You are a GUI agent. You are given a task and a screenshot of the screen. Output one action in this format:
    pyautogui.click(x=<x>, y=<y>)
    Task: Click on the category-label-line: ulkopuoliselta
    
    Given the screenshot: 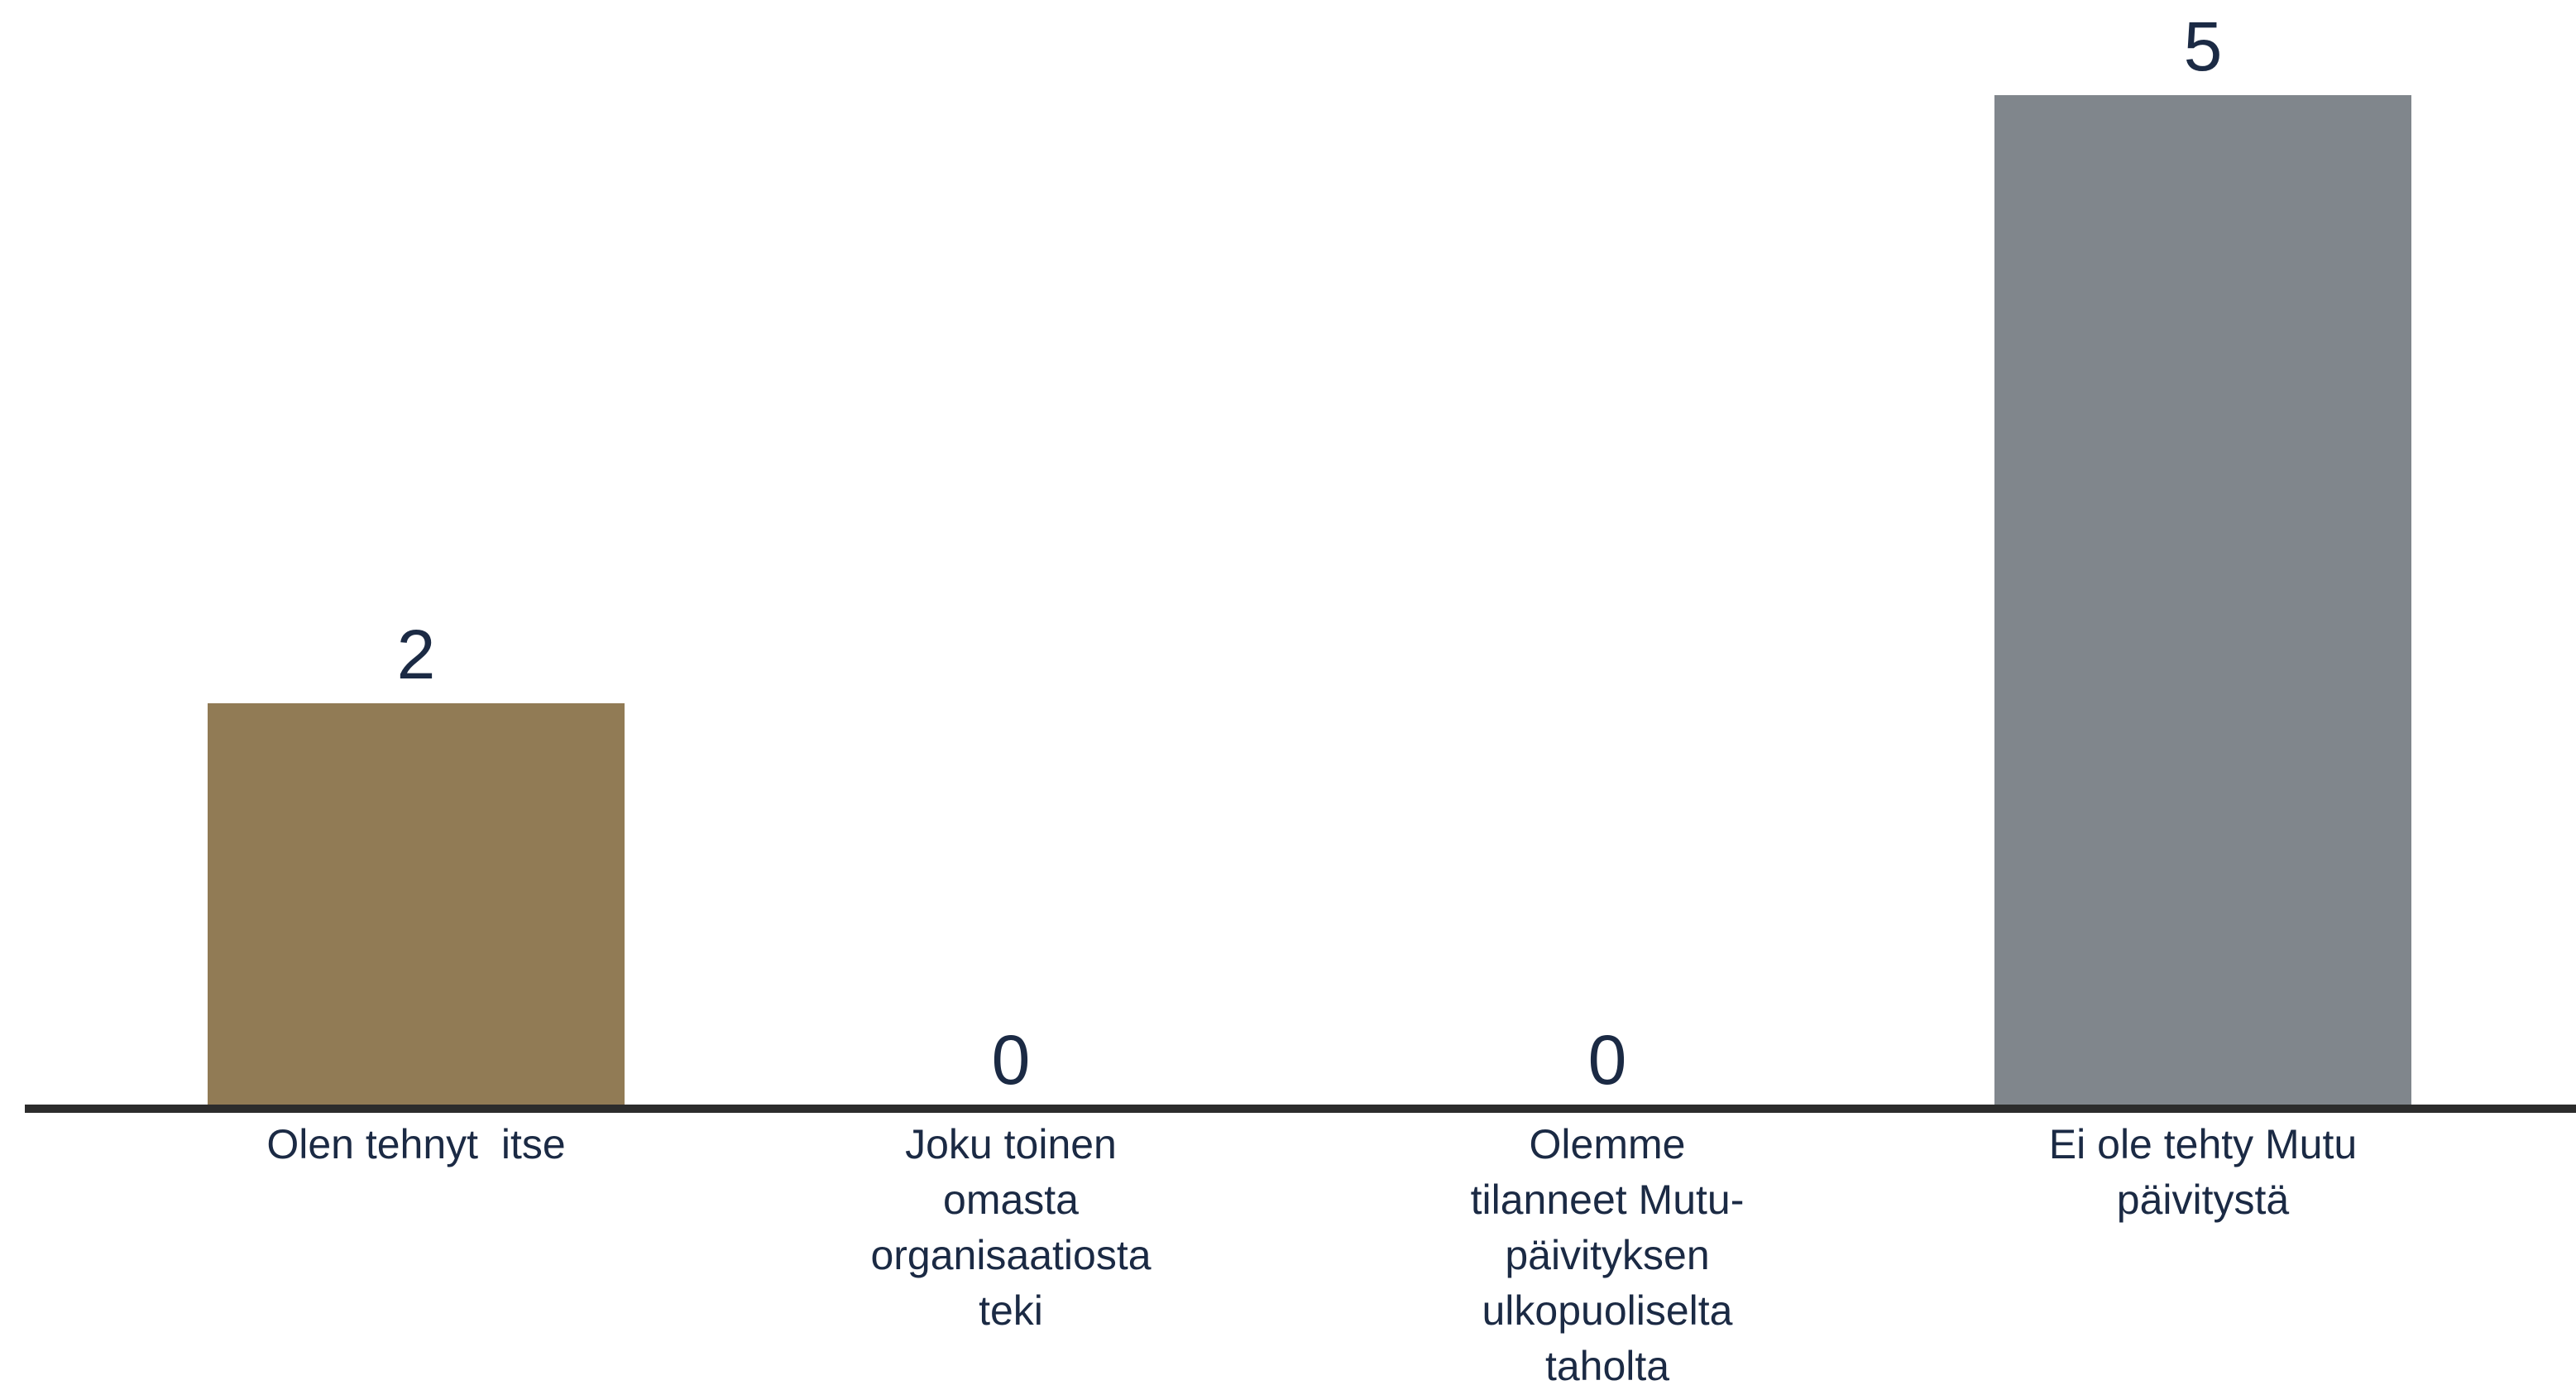 What is the action you would take?
    pyautogui.click(x=1608, y=1310)
    